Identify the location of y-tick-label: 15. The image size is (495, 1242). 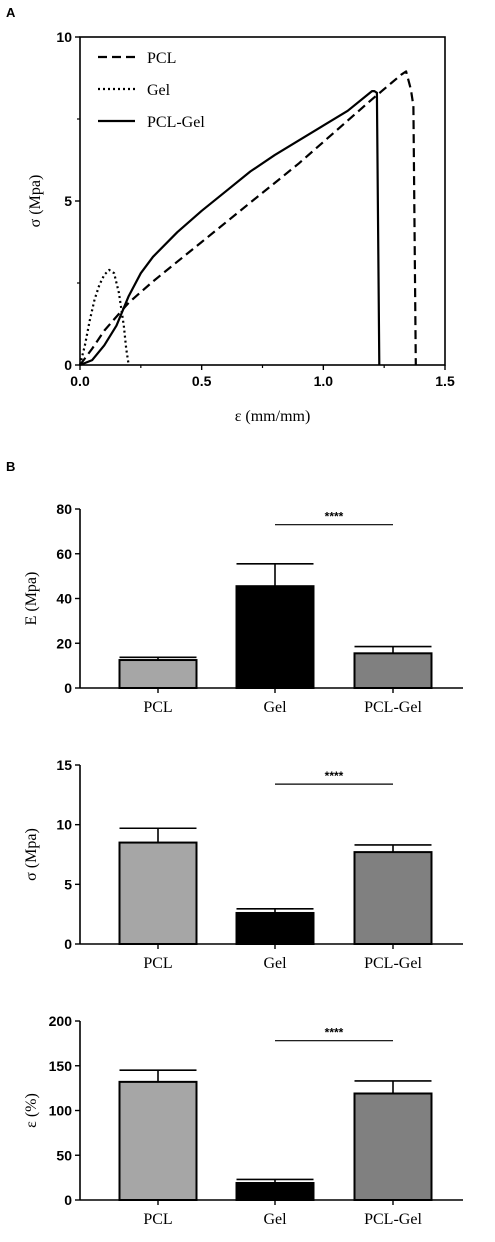
(64, 765).